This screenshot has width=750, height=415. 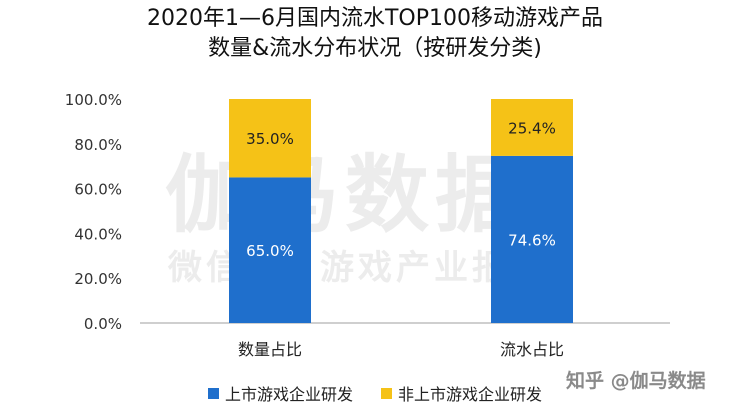 What do you see at coordinates (98, 190) in the screenshot?
I see `y-tick-label: 60.0%` at bounding box center [98, 190].